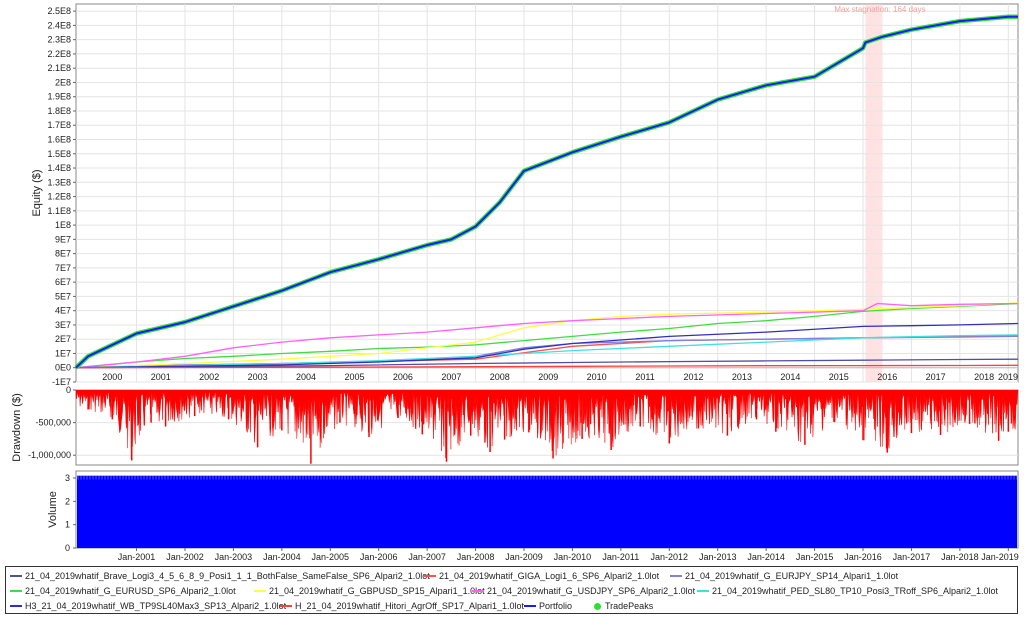 This screenshot has height=620, width=1024. What do you see at coordinates (63, 225) in the screenshot?
I see `equity-y-tick-label: 1E8` at bounding box center [63, 225].